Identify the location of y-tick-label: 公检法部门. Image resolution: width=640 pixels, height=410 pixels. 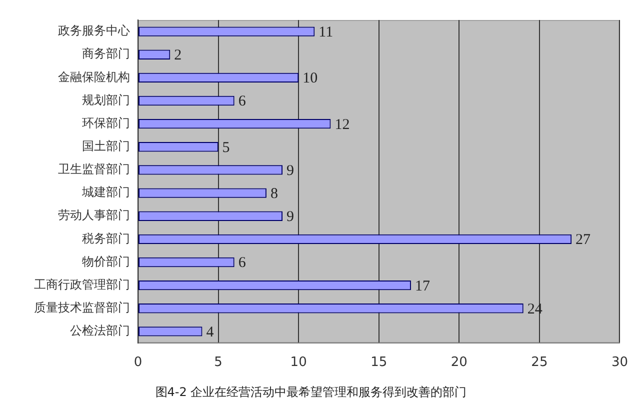
(100, 331).